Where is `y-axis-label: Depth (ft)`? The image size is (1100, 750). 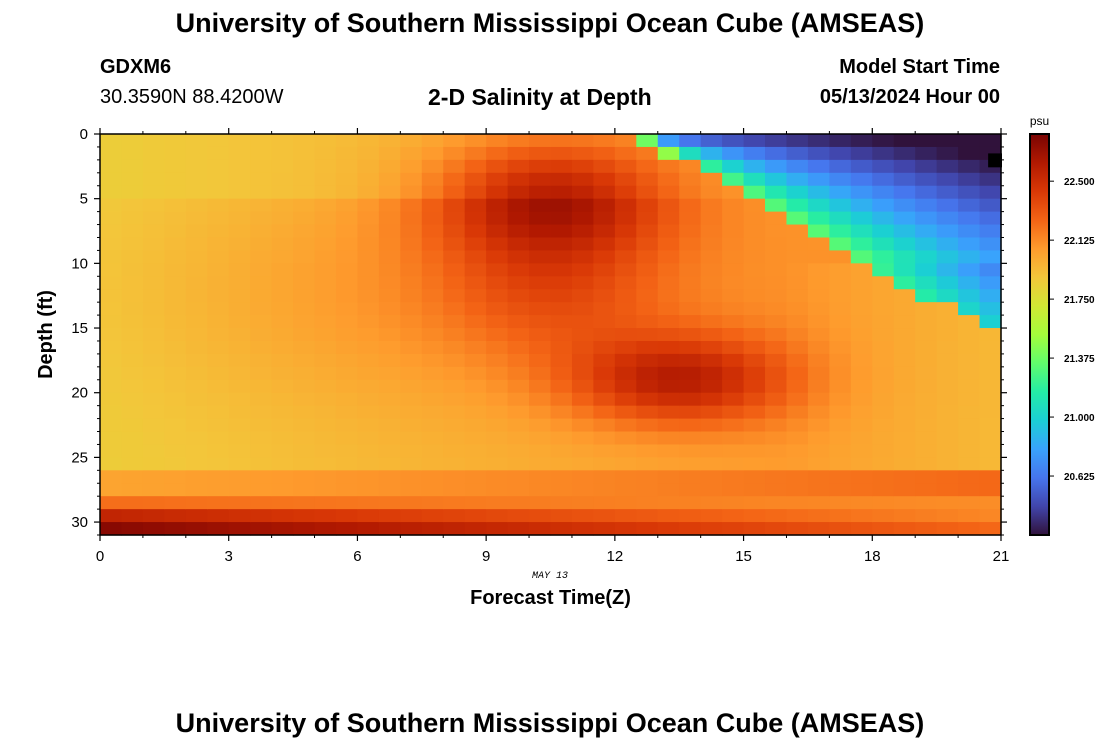
y-axis-label: Depth (ft) is located at coordinates (46, 334).